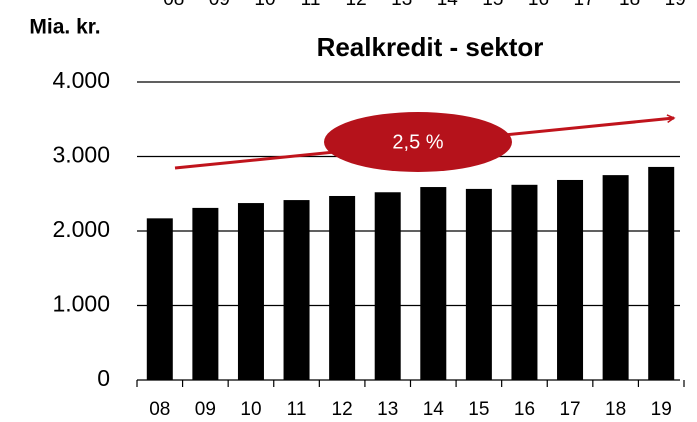 This screenshot has height=422, width=697. What do you see at coordinates (434, 409) in the screenshot?
I see `x-tick-label: 14` at bounding box center [434, 409].